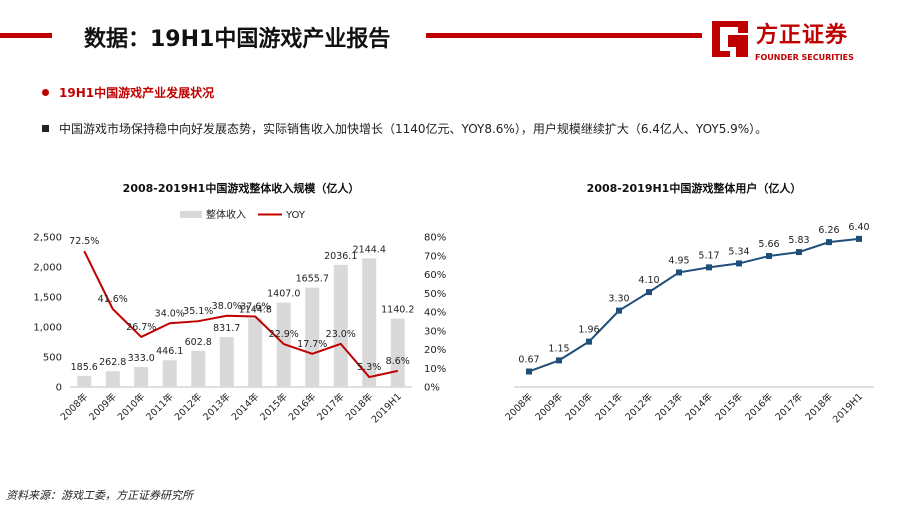  Describe the element at coordinates (678, 260) in the screenshot. I see `data-value-label: 4.95` at that location.